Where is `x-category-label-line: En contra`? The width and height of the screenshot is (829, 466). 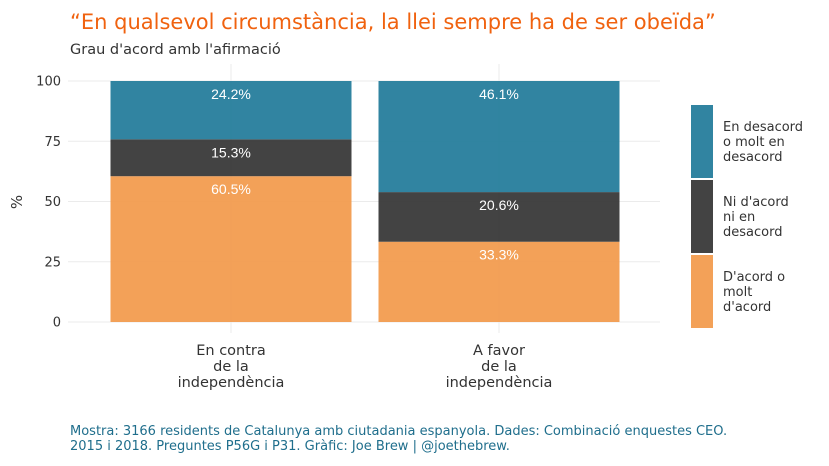
x-category-label-line: En contra is located at coordinates (231, 351).